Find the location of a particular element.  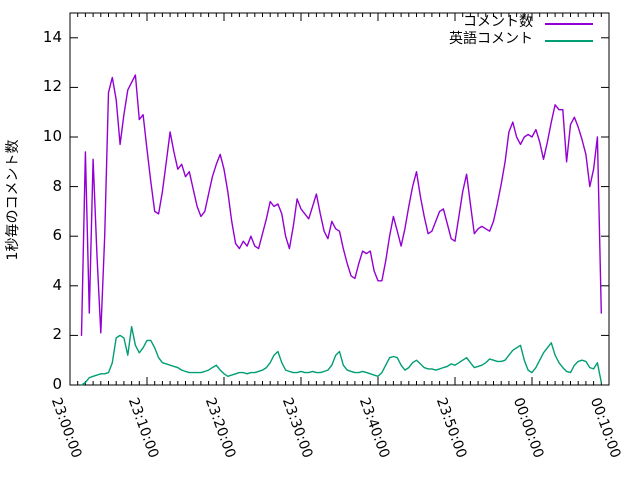

y-tick-label: 8 is located at coordinates (57, 185).